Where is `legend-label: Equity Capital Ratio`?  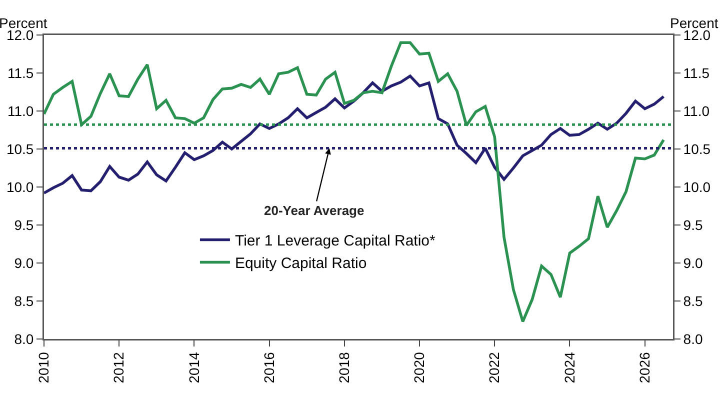
legend-label: Equity Capital Ratio is located at coordinates (300, 263).